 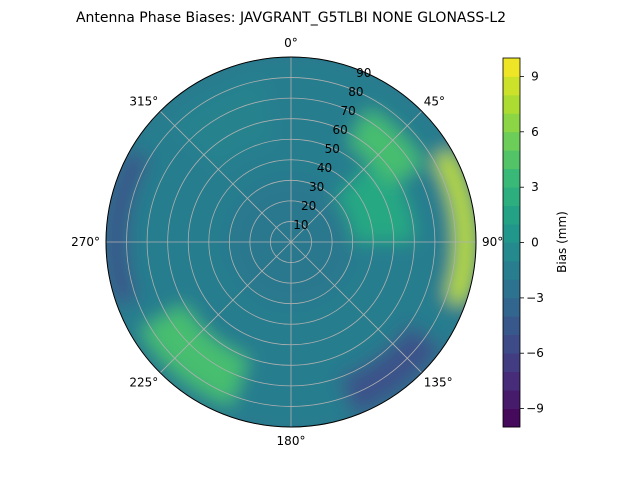 I want to click on azimuth-label-315: 315°, so click(x=143, y=101).